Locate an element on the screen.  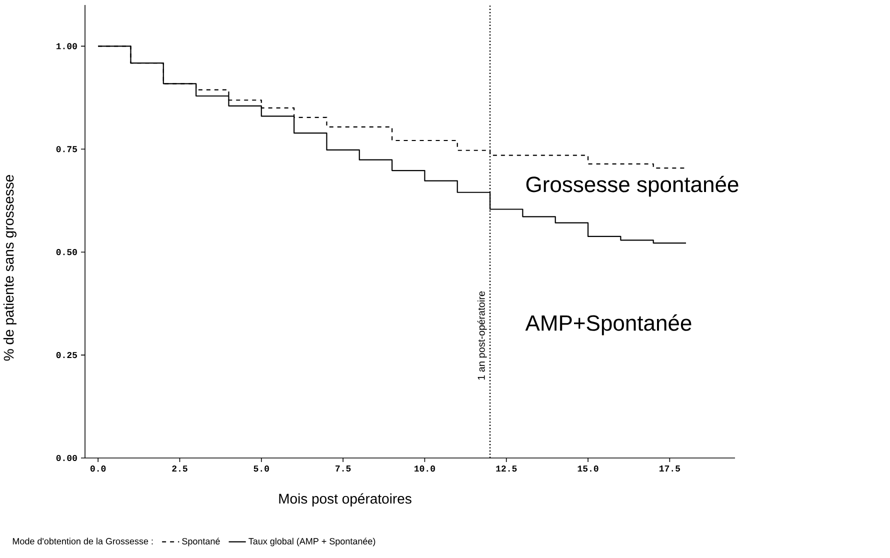
legend-label: Spontané is located at coordinates (201, 542).